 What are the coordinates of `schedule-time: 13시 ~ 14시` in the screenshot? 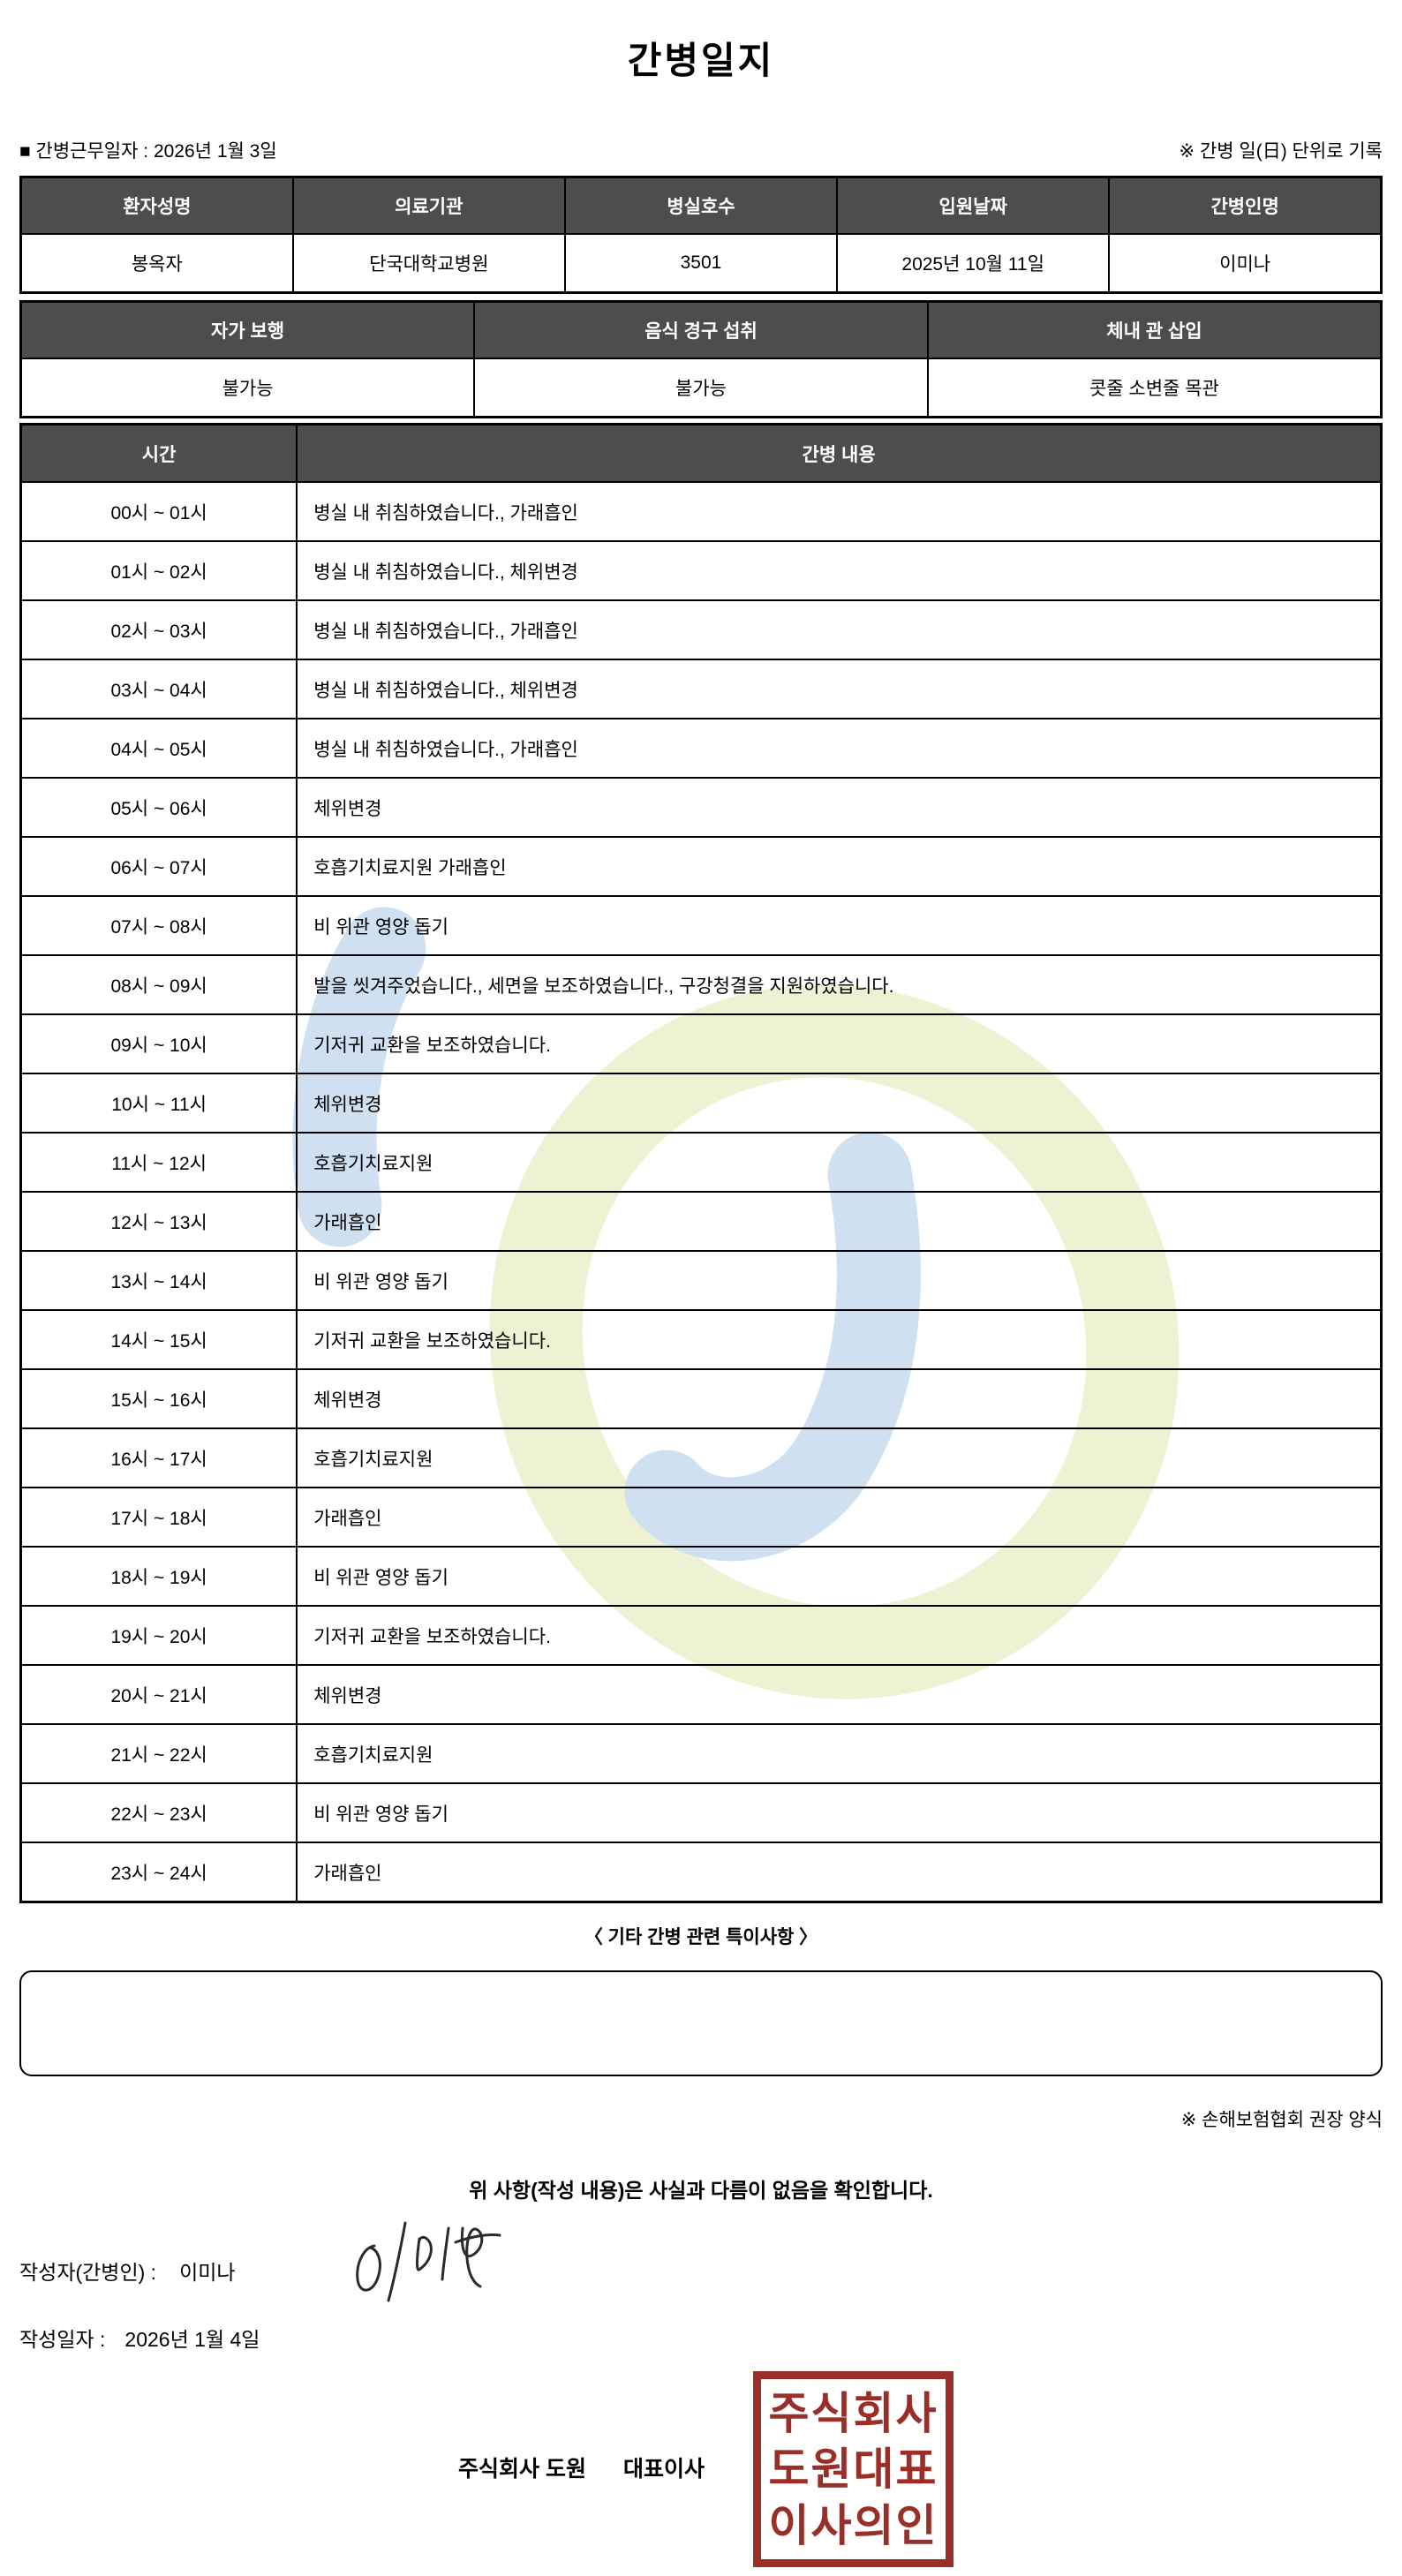 It's located at (158, 1281).